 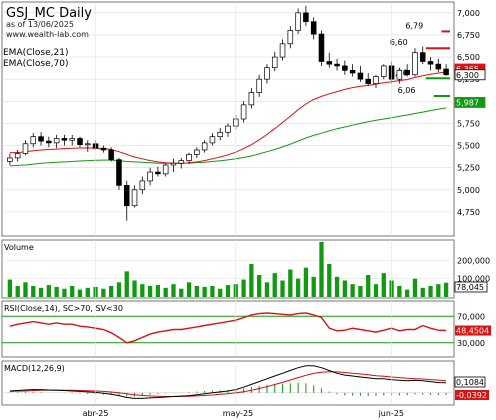 I want to click on as-of-date: as of 13/06/2025, so click(x=40, y=24).